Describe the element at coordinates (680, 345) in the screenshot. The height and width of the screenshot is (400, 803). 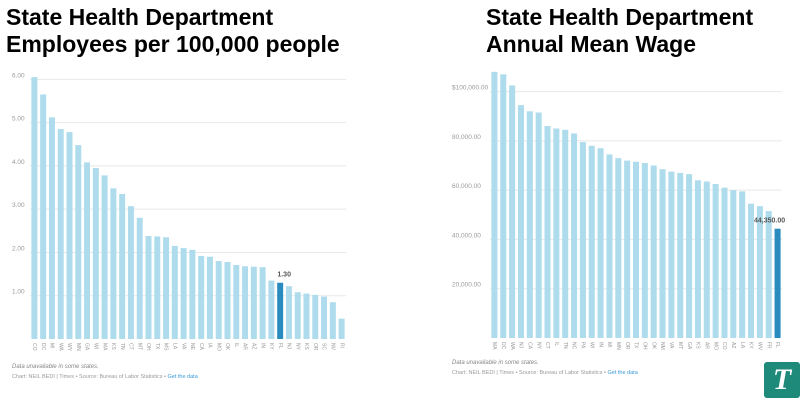
I see `x-tick-label: MT` at that location.